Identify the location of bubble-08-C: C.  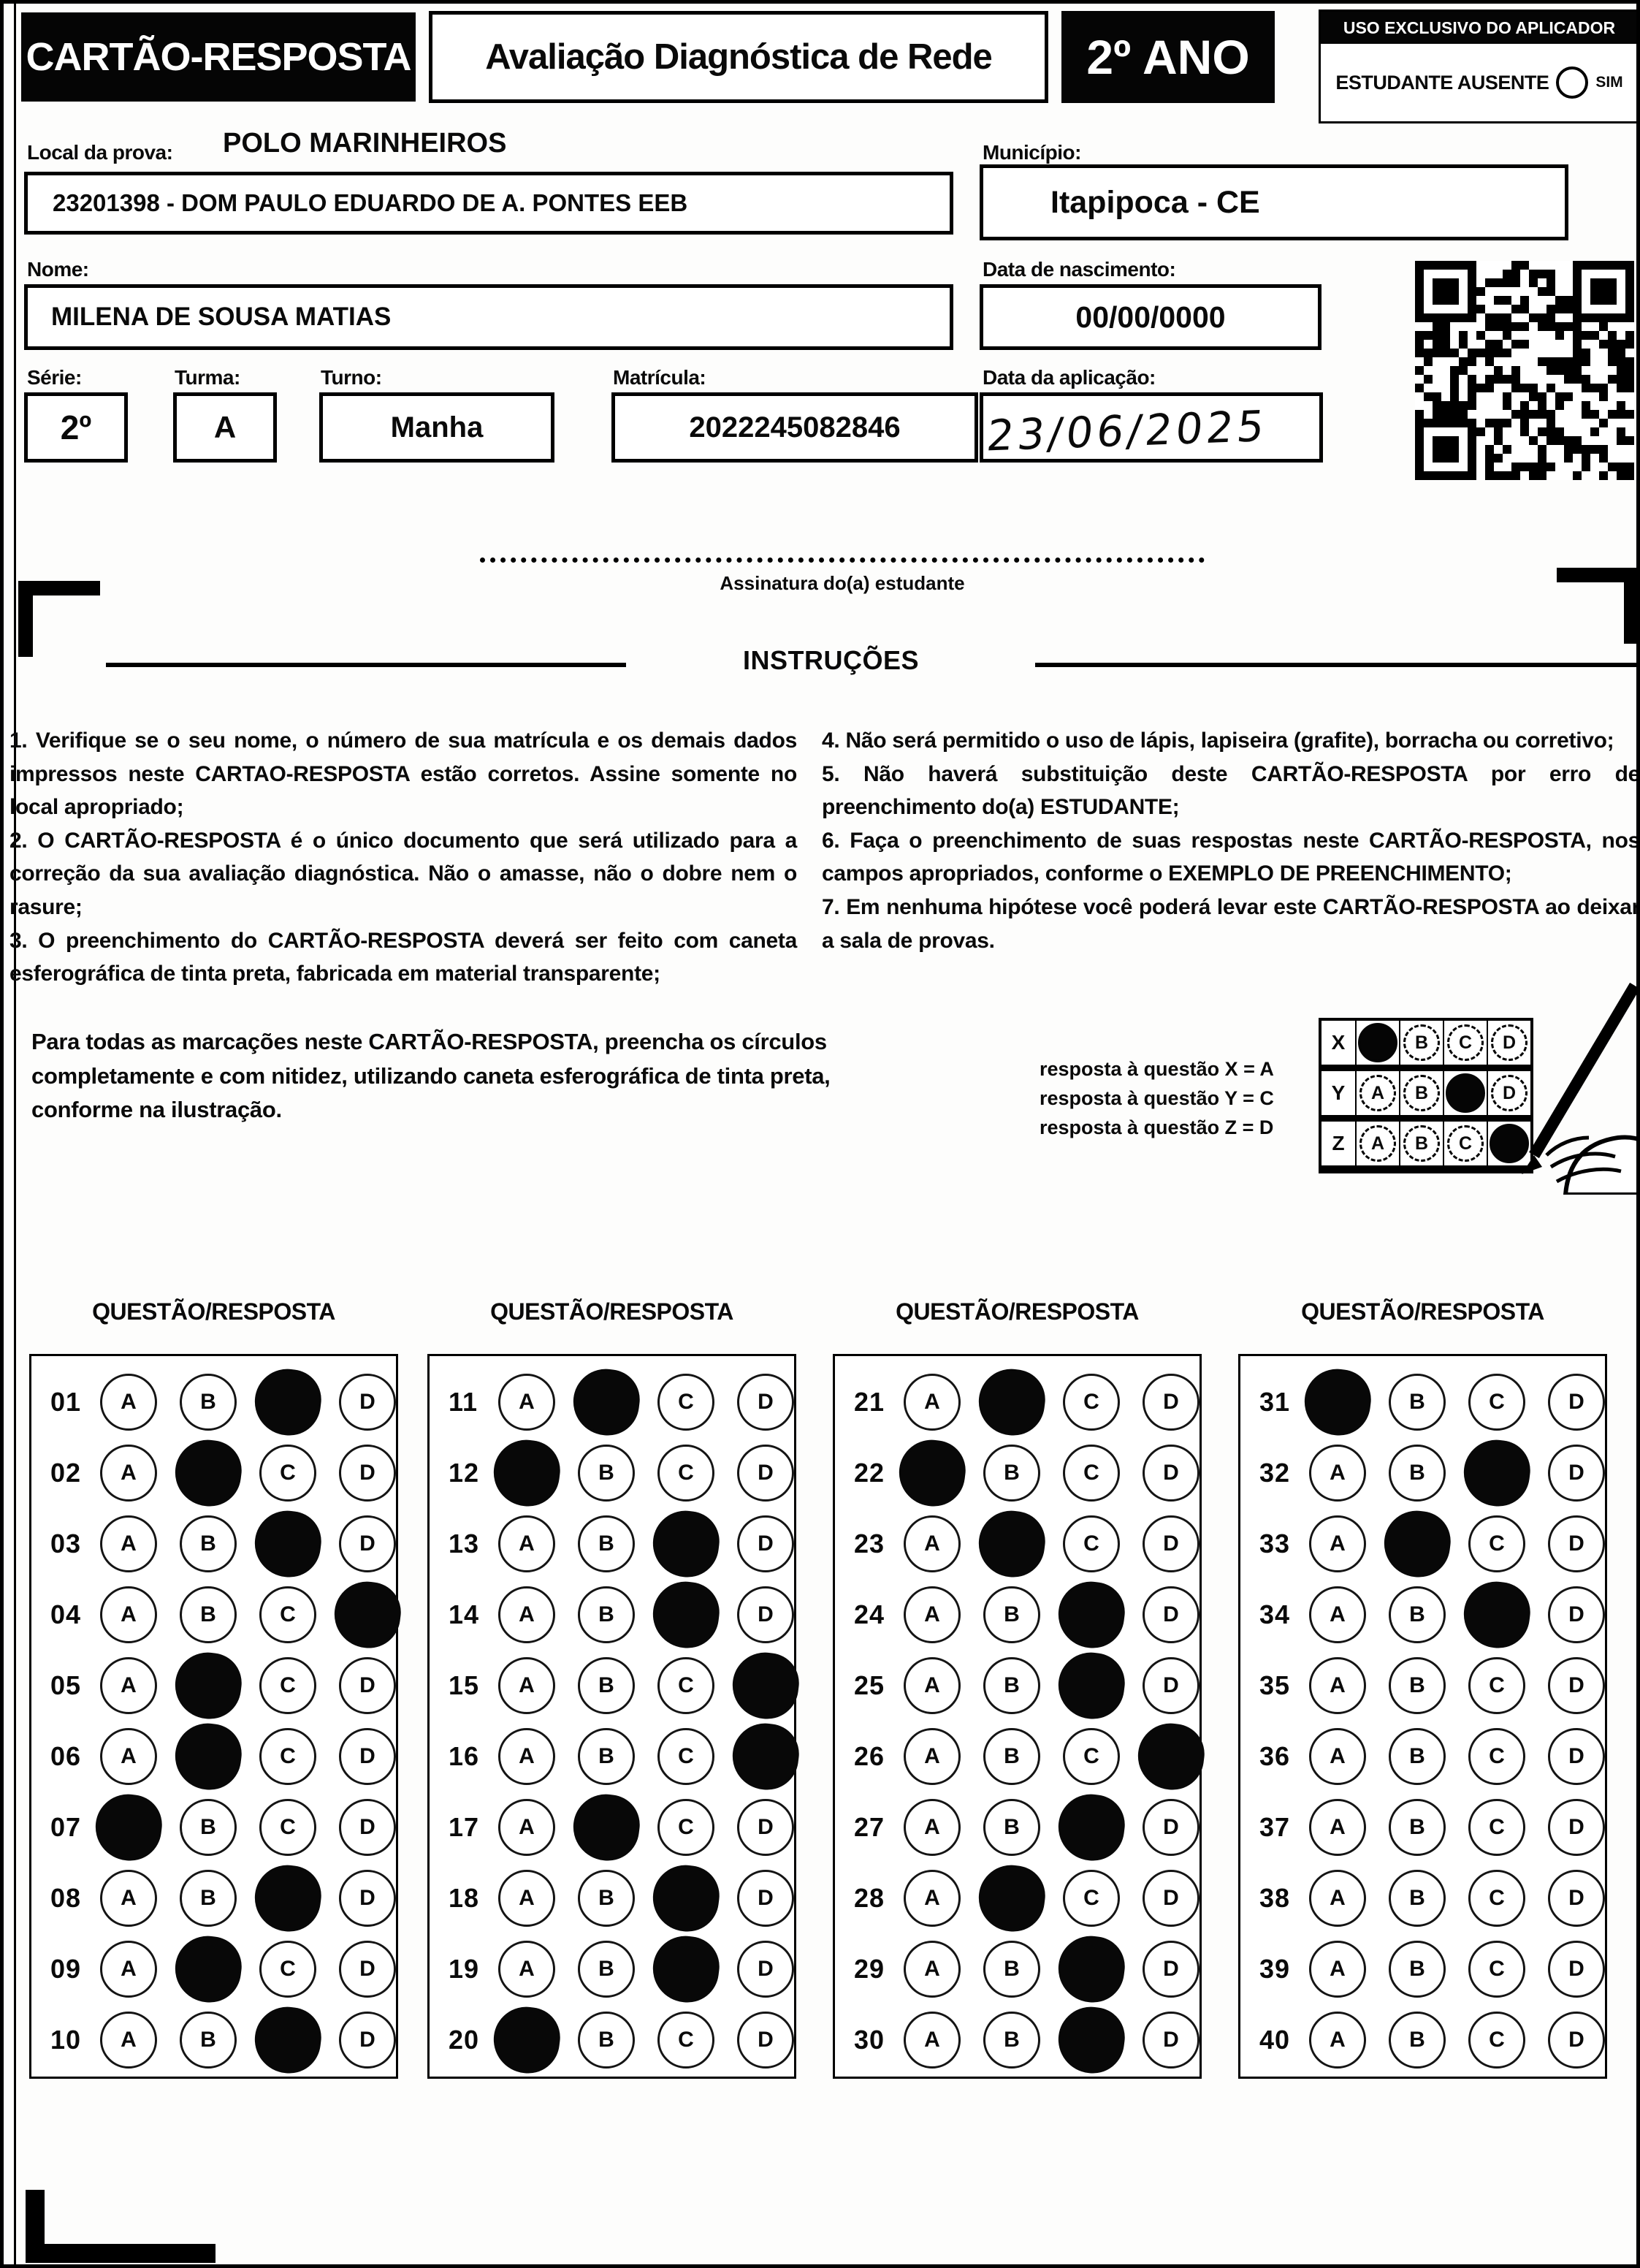
(288, 1898).